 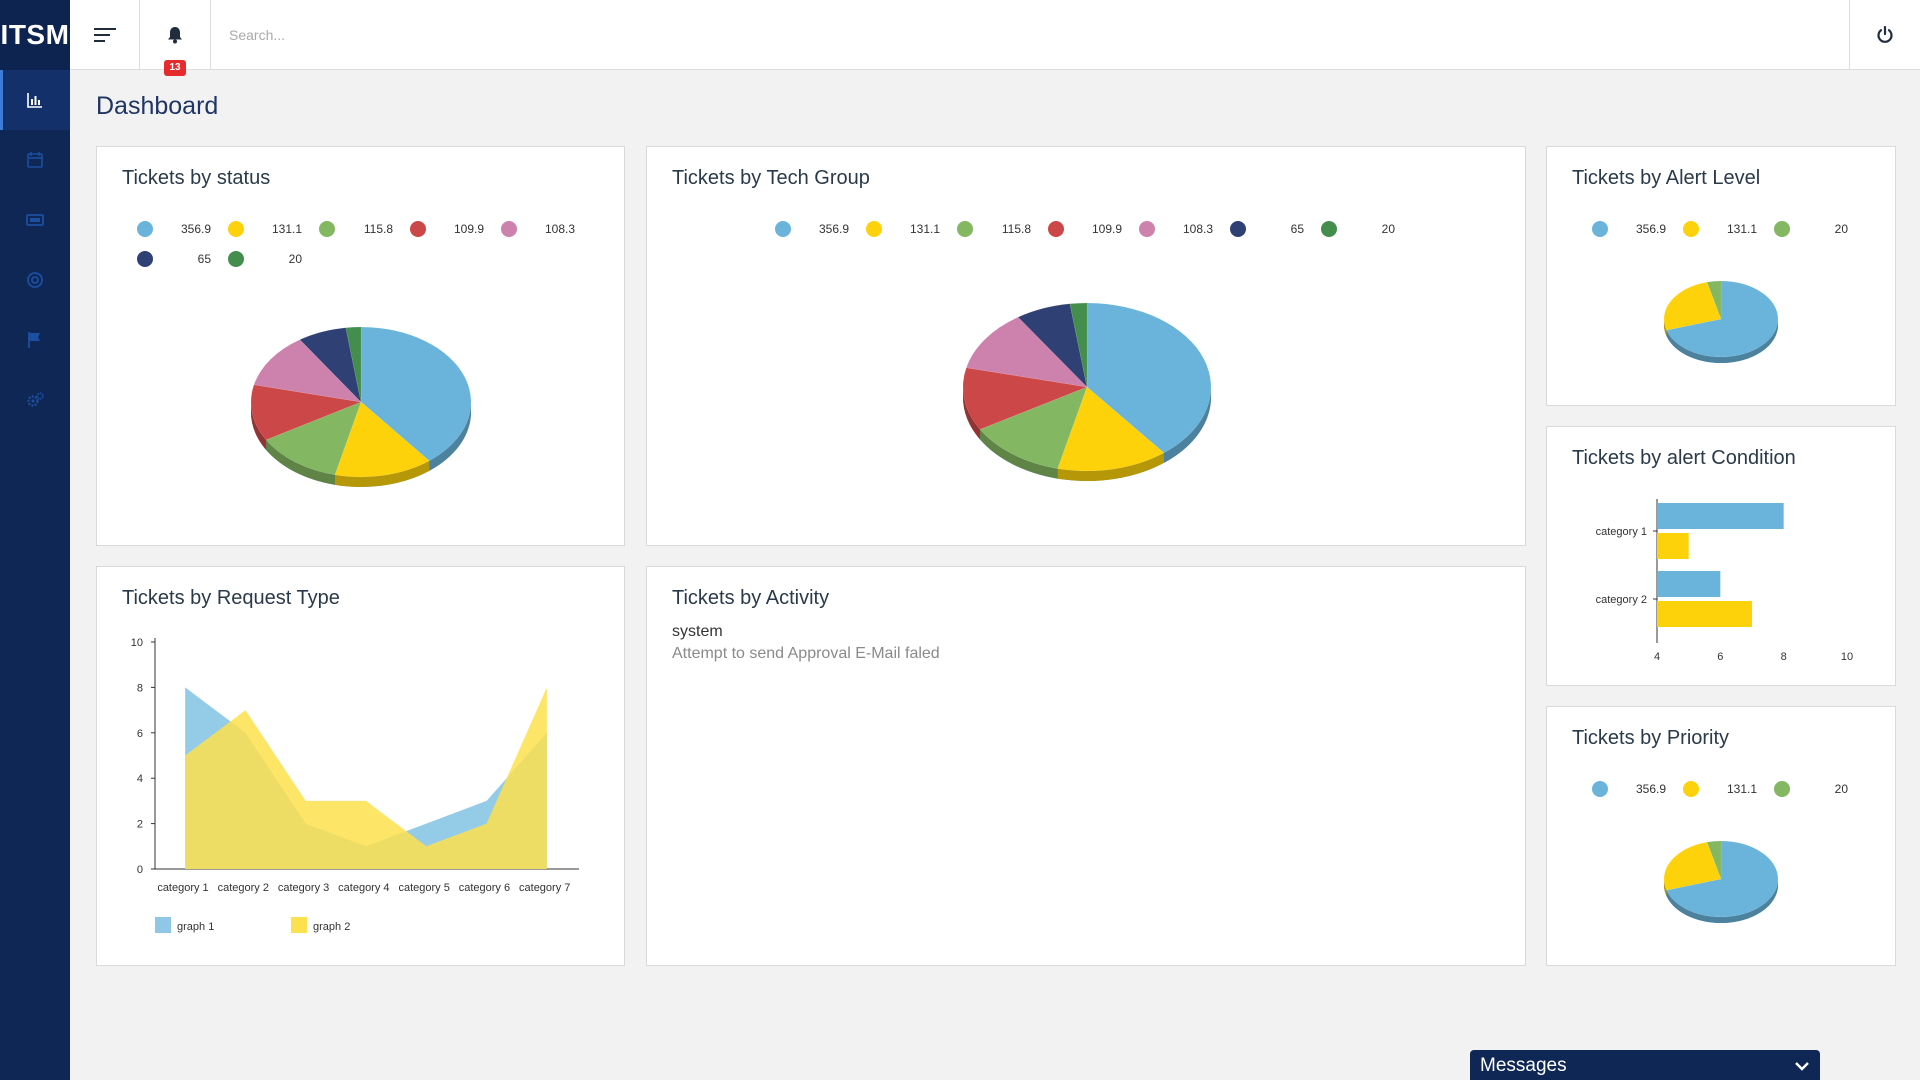 What do you see at coordinates (35, 220) in the screenshot?
I see `sidebar-item-tickets` at bounding box center [35, 220].